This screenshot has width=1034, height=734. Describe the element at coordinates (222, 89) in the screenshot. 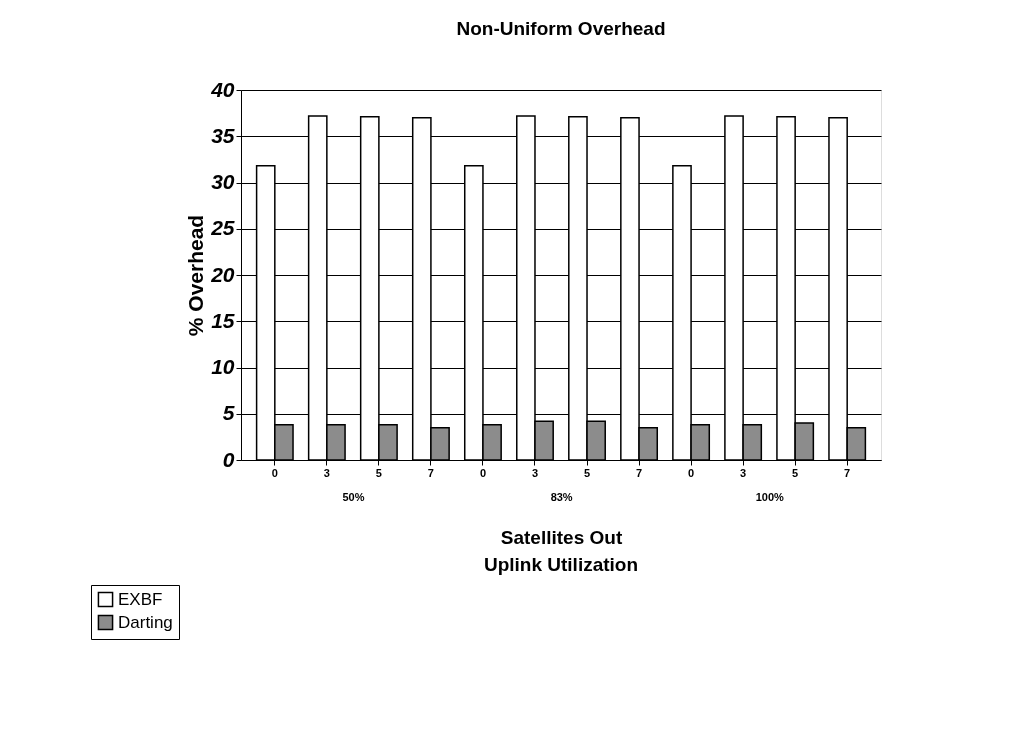

I see `y-tick-label: 40` at that location.